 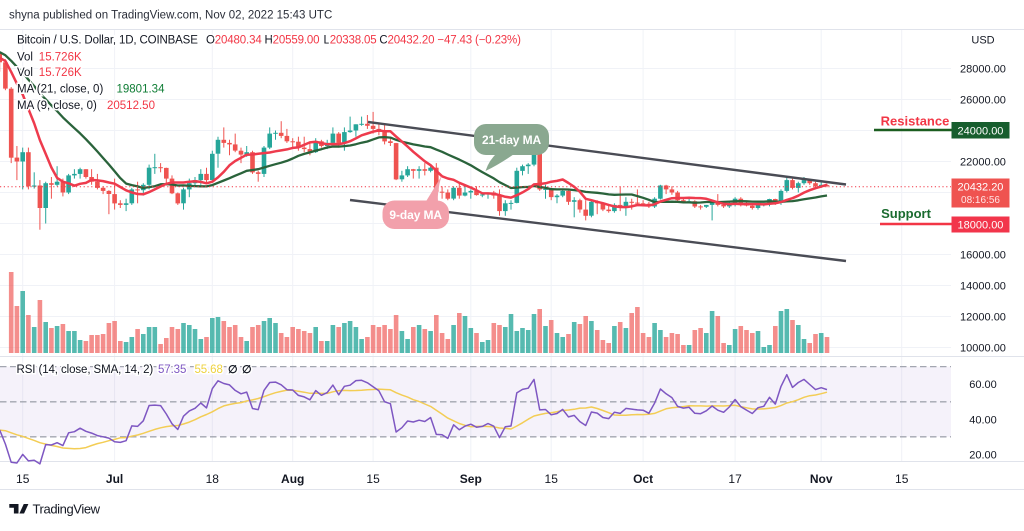 What do you see at coordinates (983, 70) in the screenshot?
I see `svg-text: 28000.00` at bounding box center [983, 70].